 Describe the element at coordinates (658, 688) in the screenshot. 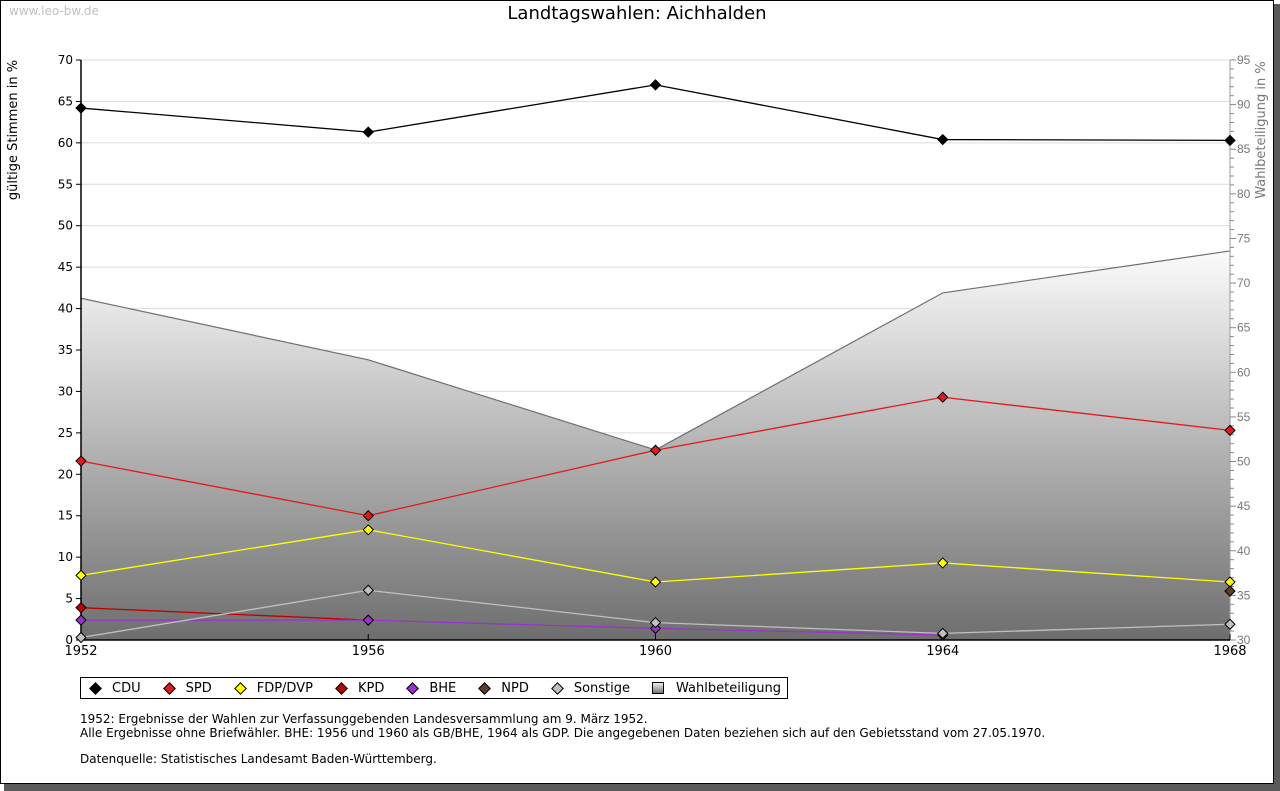

I see `square-marker-icon` at that location.